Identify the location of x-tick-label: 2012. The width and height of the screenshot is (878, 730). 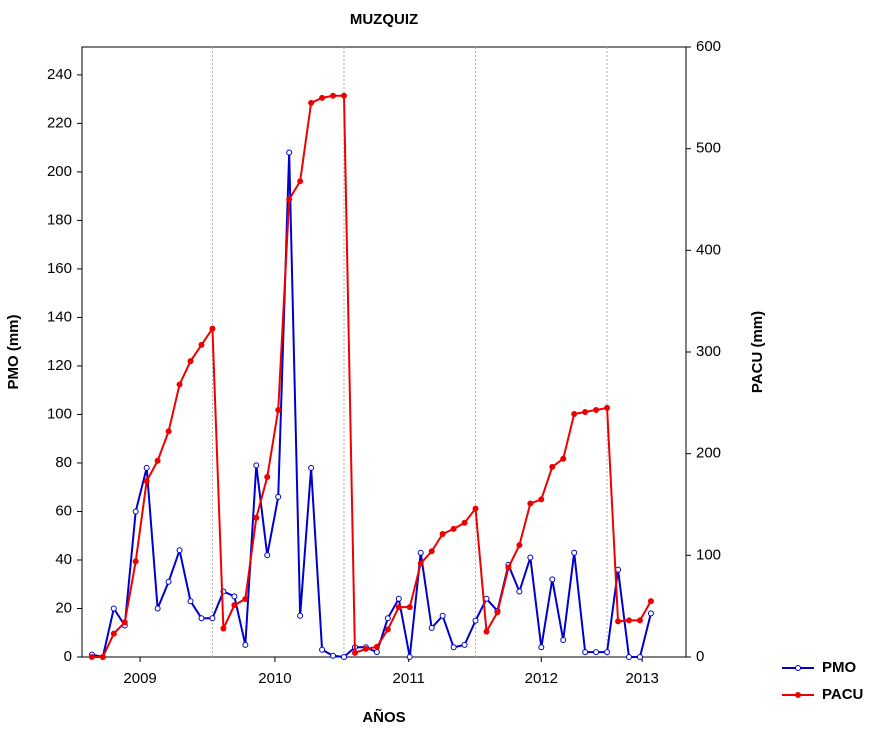
(541, 678).